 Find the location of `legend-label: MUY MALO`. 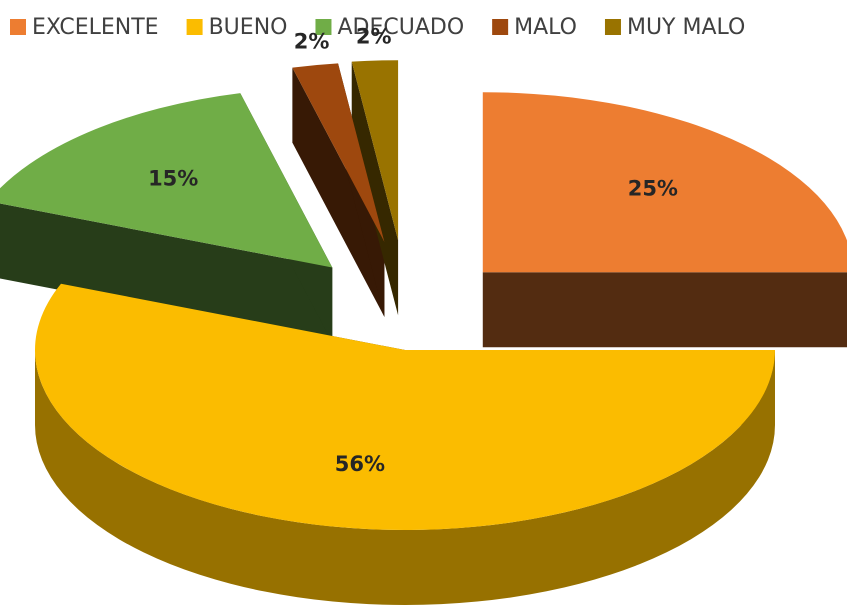

legend-label: MUY MALO is located at coordinates (686, 27).